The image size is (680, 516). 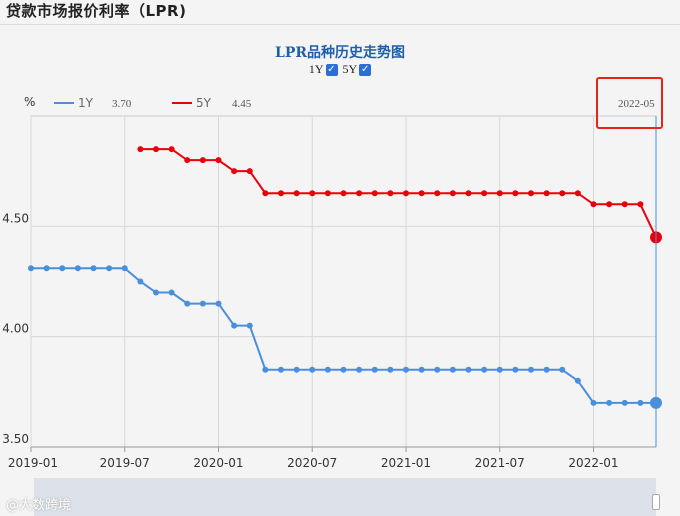 What do you see at coordinates (593, 463) in the screenshot?
I see `x-tick-label: 2022-01` at bounding box center [593, 463].